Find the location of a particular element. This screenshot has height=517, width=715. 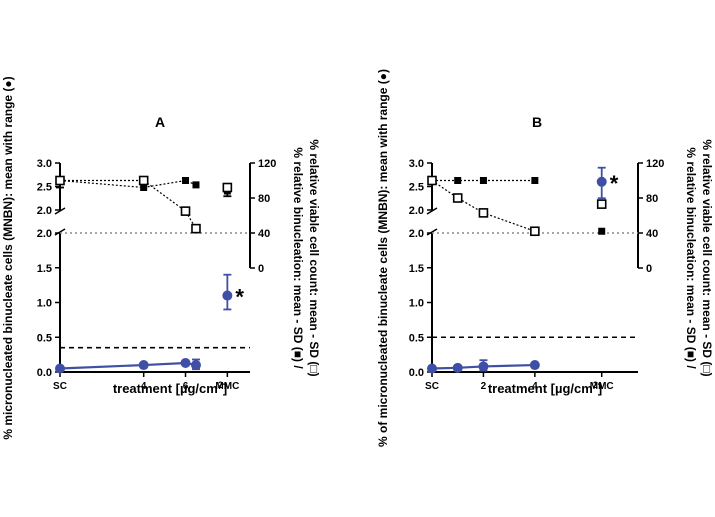

panel-a-axis-break-lower is located at coordinates (60, 232).